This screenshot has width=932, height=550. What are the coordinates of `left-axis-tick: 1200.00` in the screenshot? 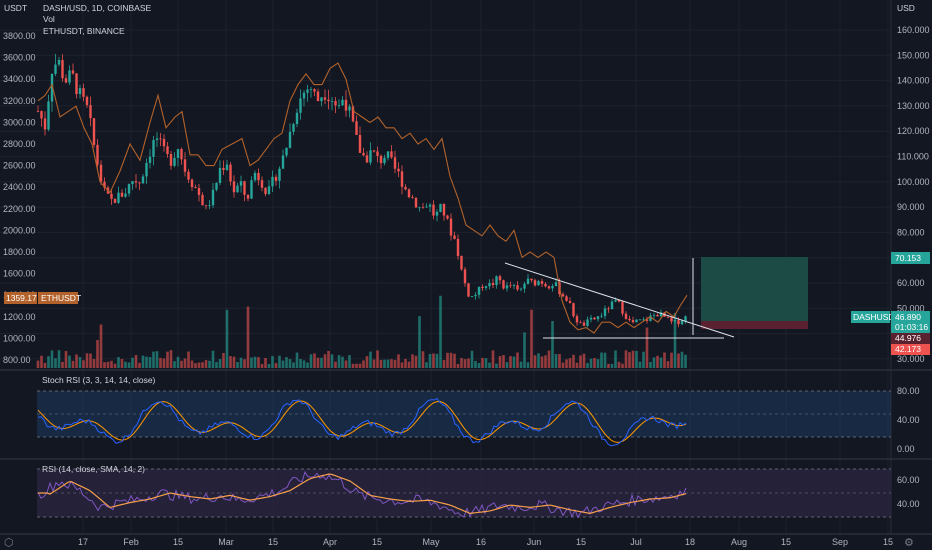 It's located at (19, 317).